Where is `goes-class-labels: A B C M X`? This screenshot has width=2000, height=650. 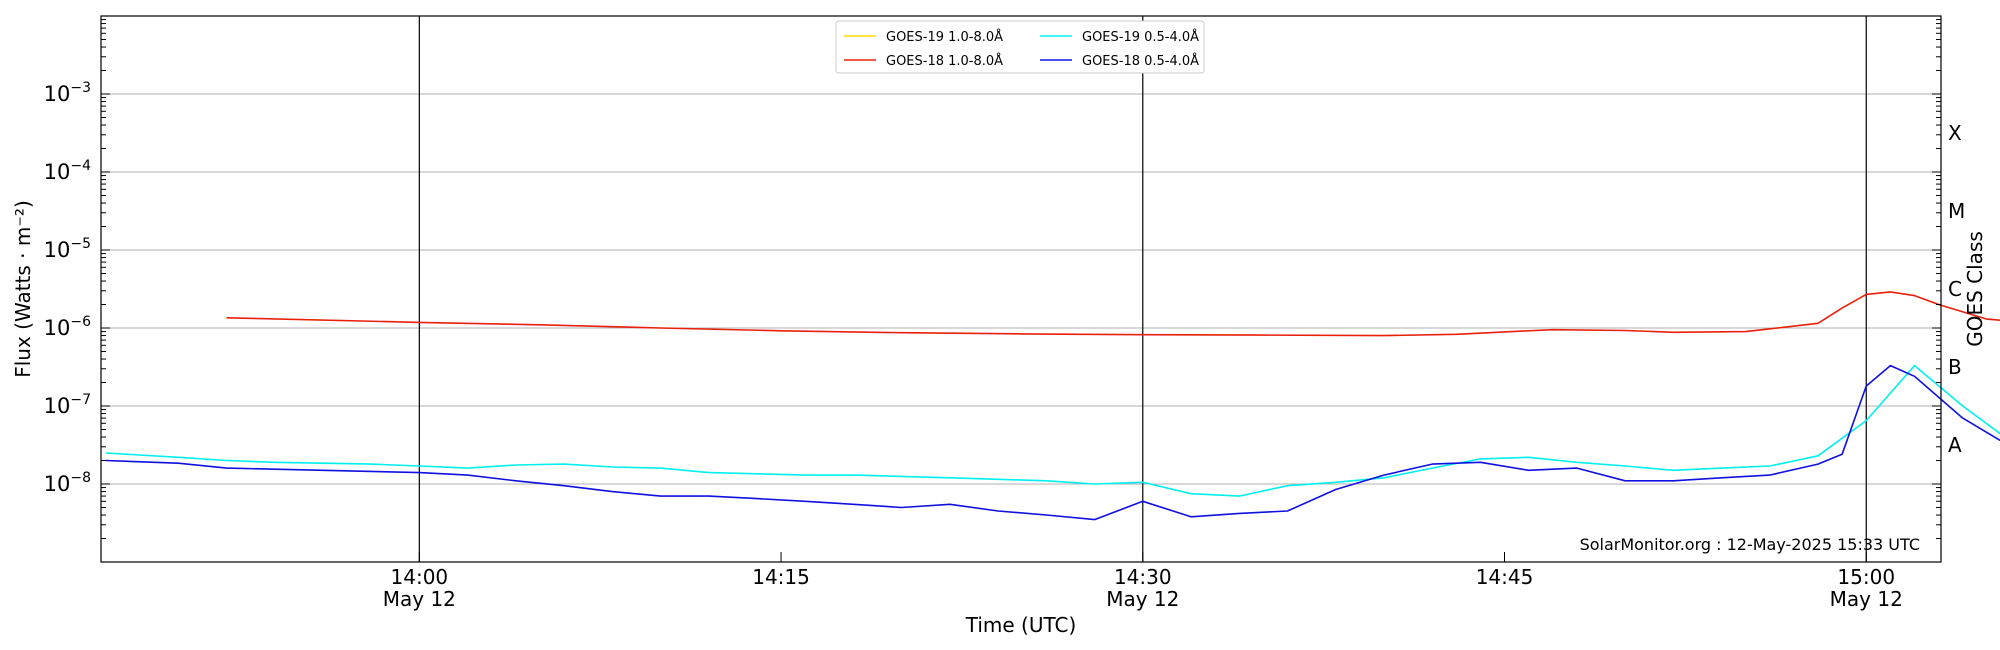 goes-class-labels: A B C M X is located at coordinates (1956, 289).